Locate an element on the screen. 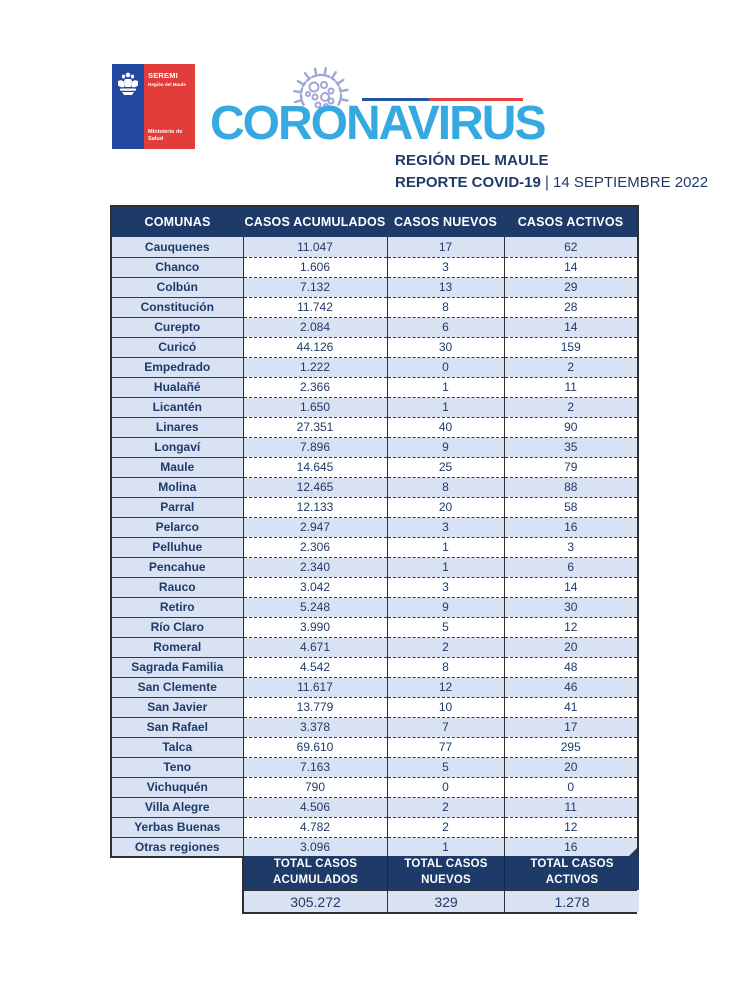 Image resolution: width=746 pixels, height=1008 pixels. casos-activos-value: 11 is located at coordinates (571, 806).